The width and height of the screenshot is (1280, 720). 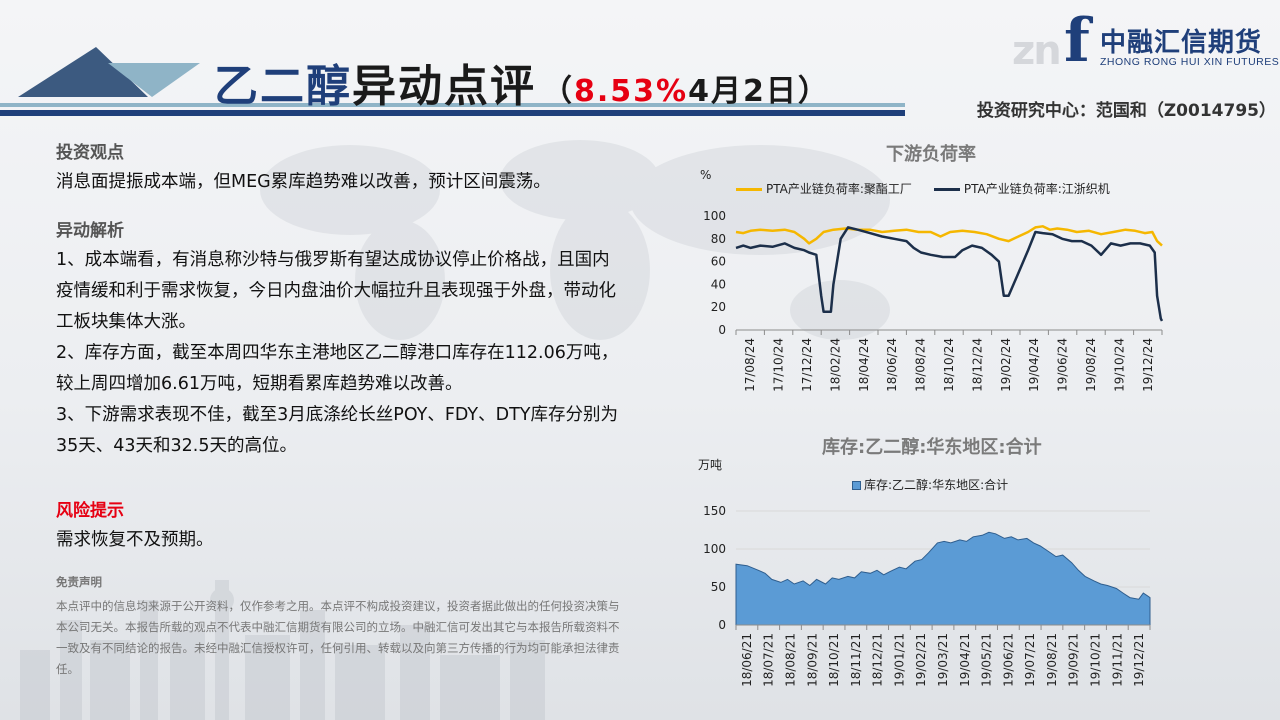 What do you see at coordinates (965, 660) in the screenshot?
I see `x-tick-label: 19/04/21` at bounding box center [965, 660].